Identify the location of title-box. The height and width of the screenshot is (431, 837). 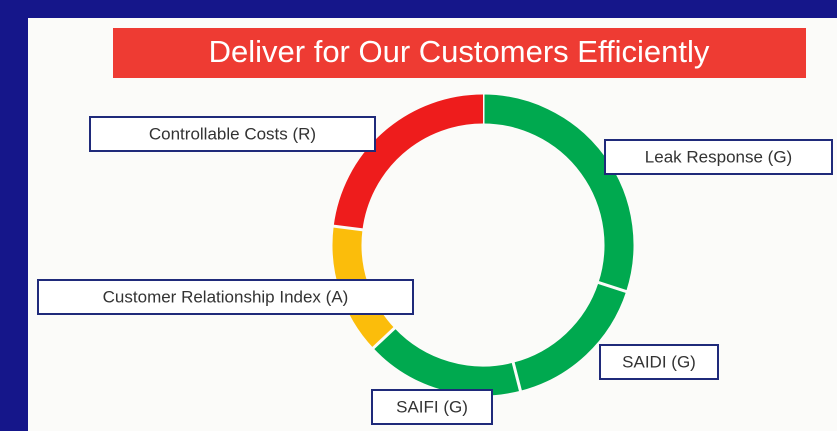
(459, 53).